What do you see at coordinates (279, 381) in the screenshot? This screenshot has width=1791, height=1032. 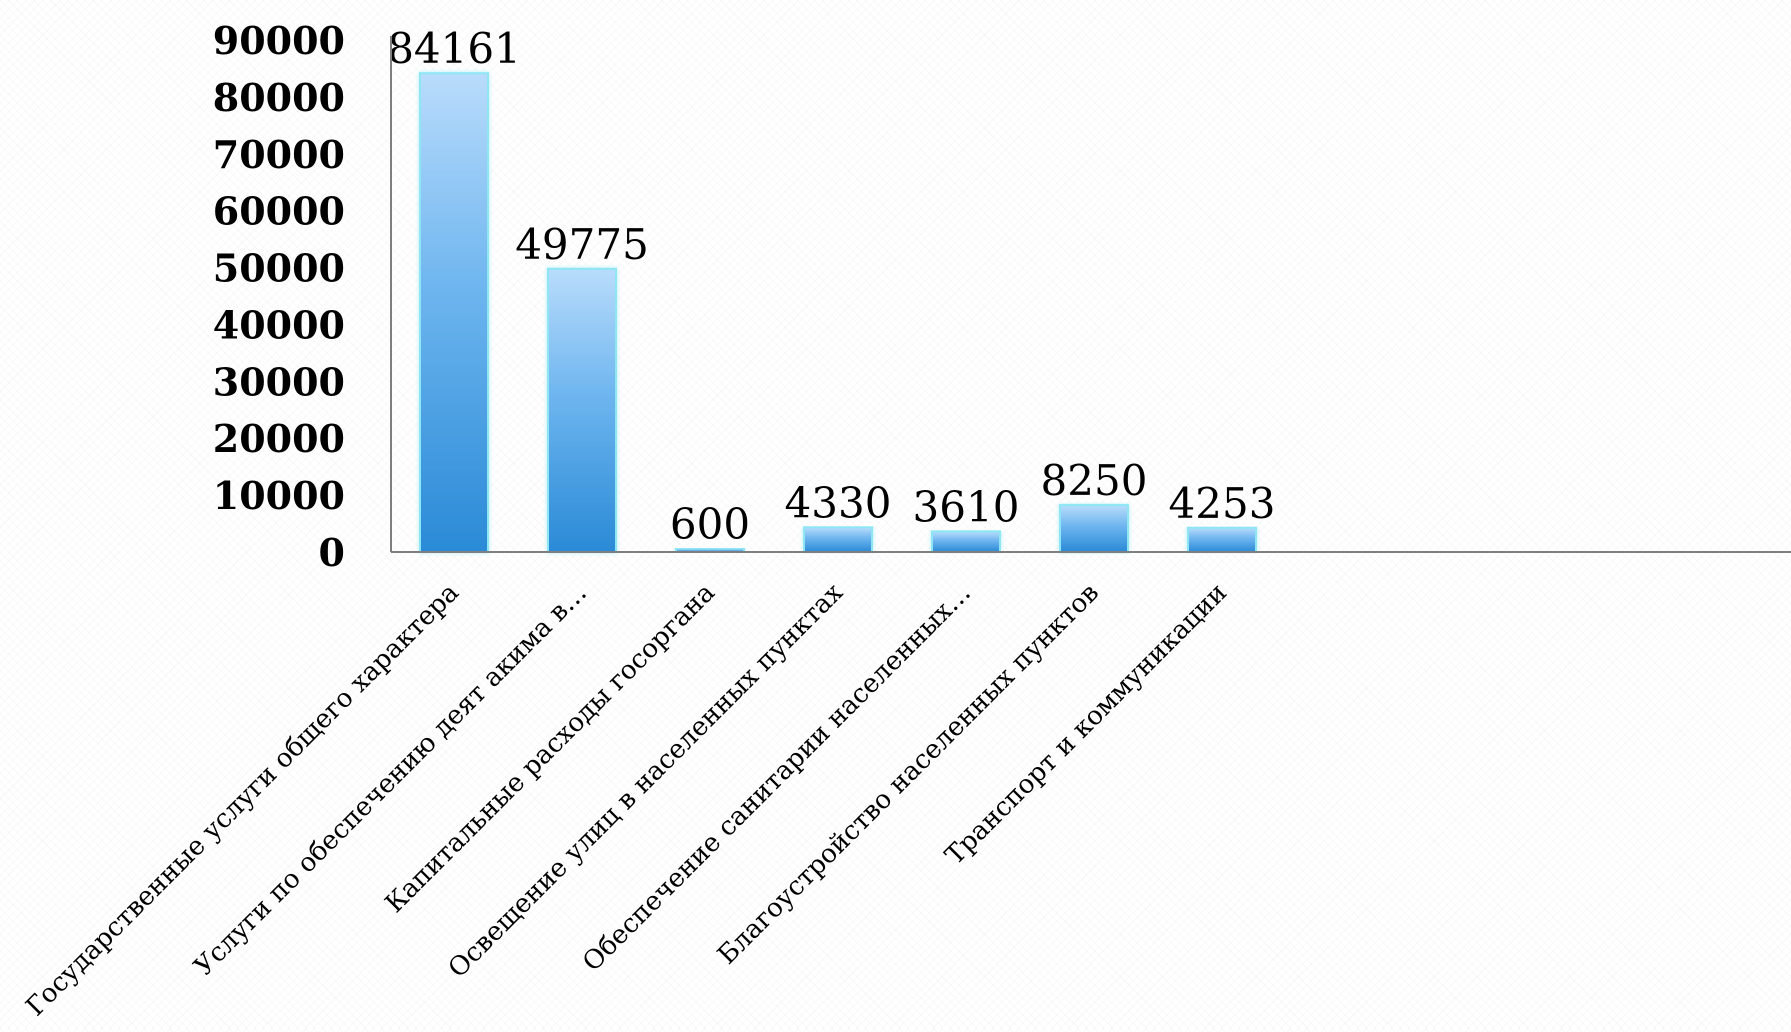 I see `y-tick-label: 30000` at bounding box center [279, 381].